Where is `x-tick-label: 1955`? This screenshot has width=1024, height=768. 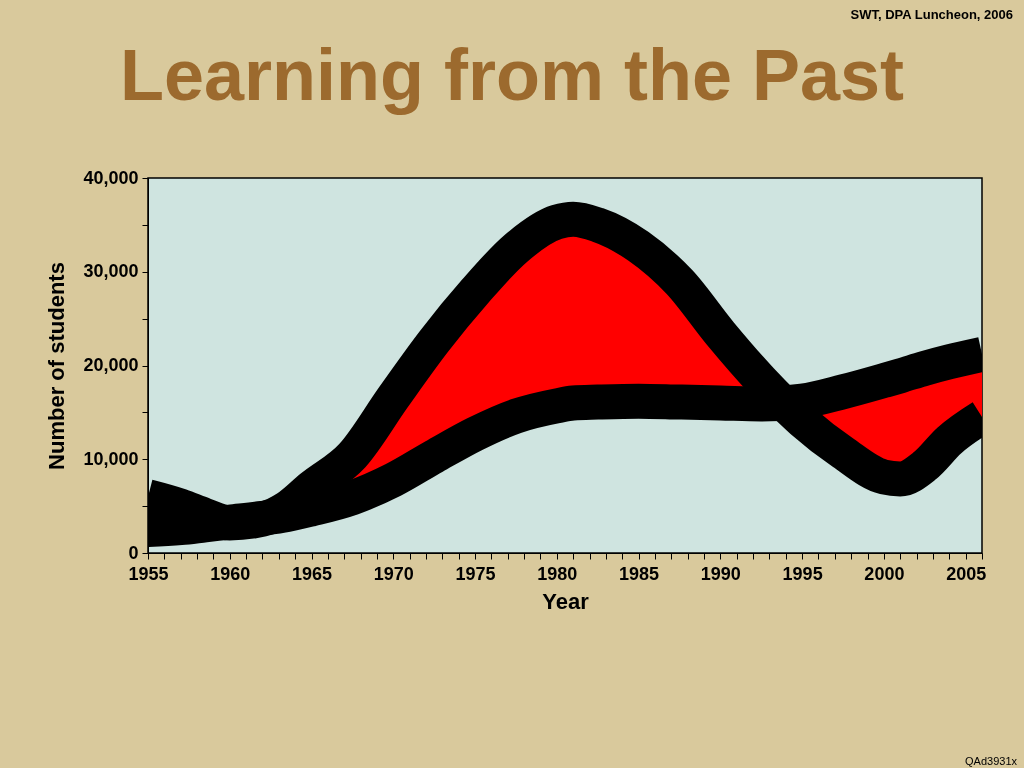
x-tick-label: 1955 is located at coordinates (148, 573).